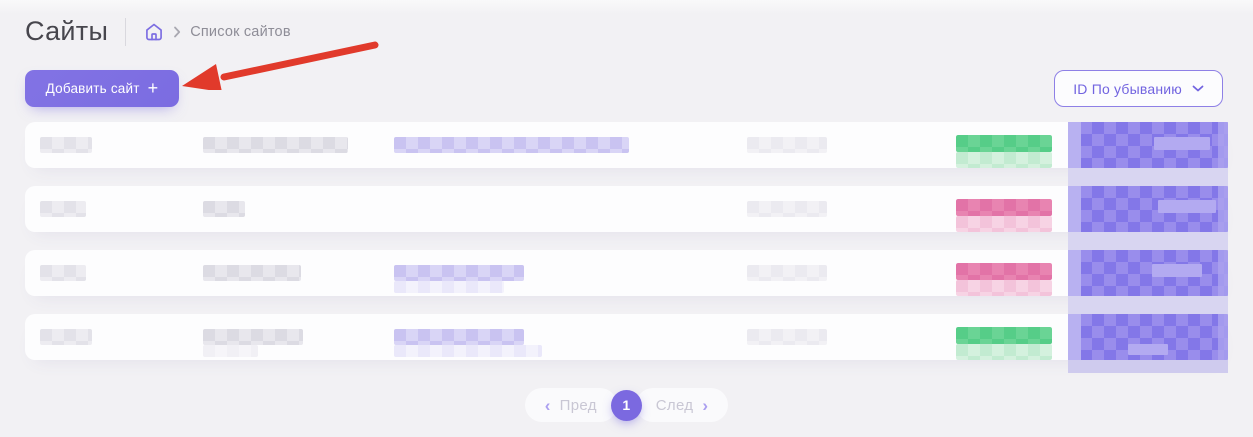 This screenshot has height=437, width=1253. What do you see at coordinates (154, 32) in the screenshot?
I see `home-icon` at bounding box center [154, 32].